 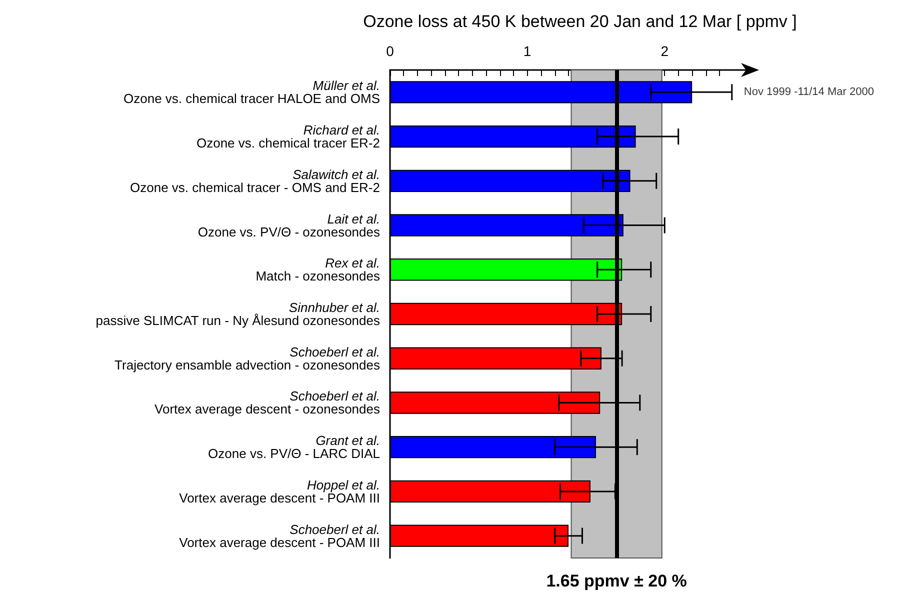 I want to click on y-tick-label: Lait et al. Ozone vs. PV/Θ - ozonesondes, so click(x=289, y=225).